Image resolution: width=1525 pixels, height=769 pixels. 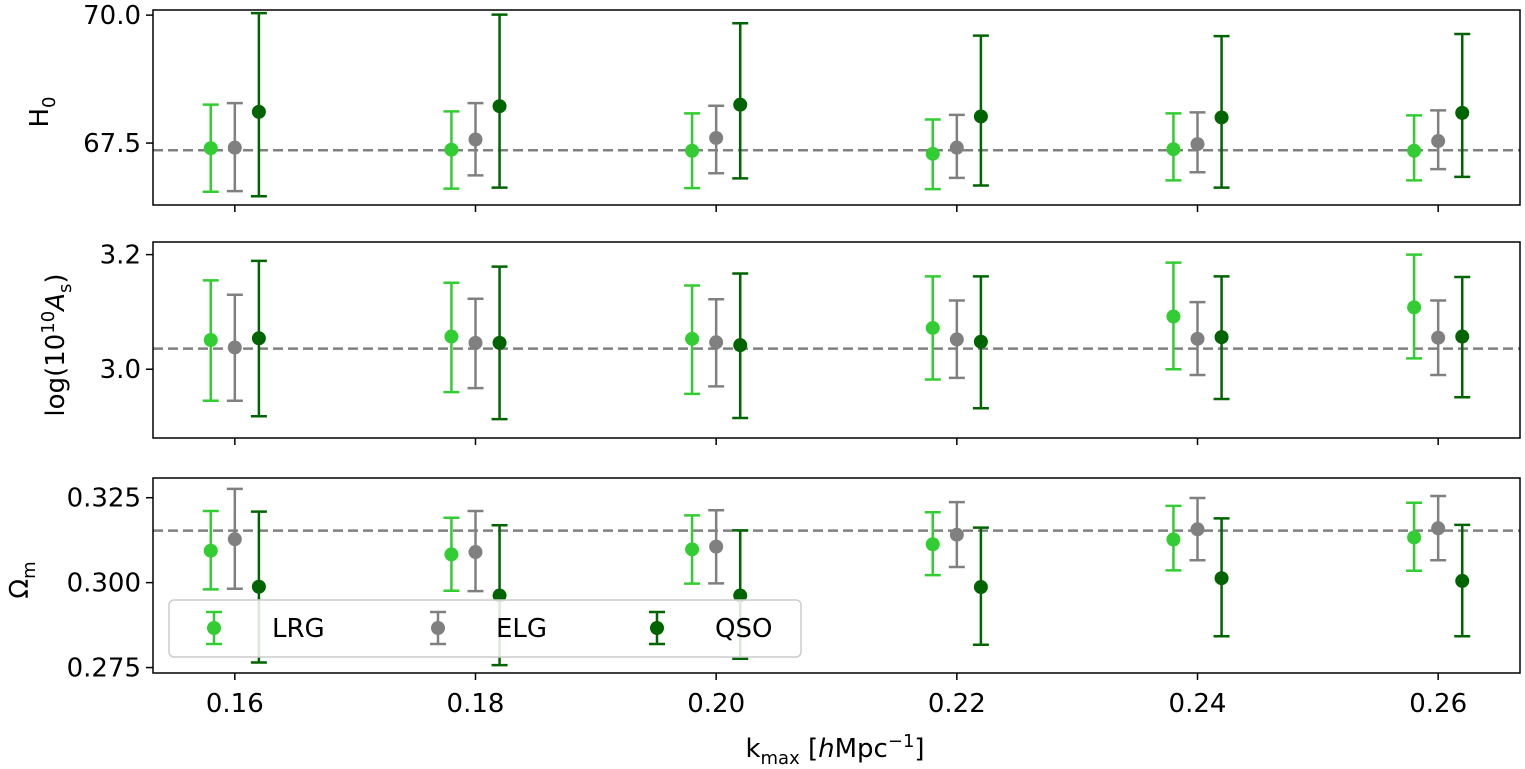 I want to click on legend-label-qso: QSO, so click(x=743, y=629).